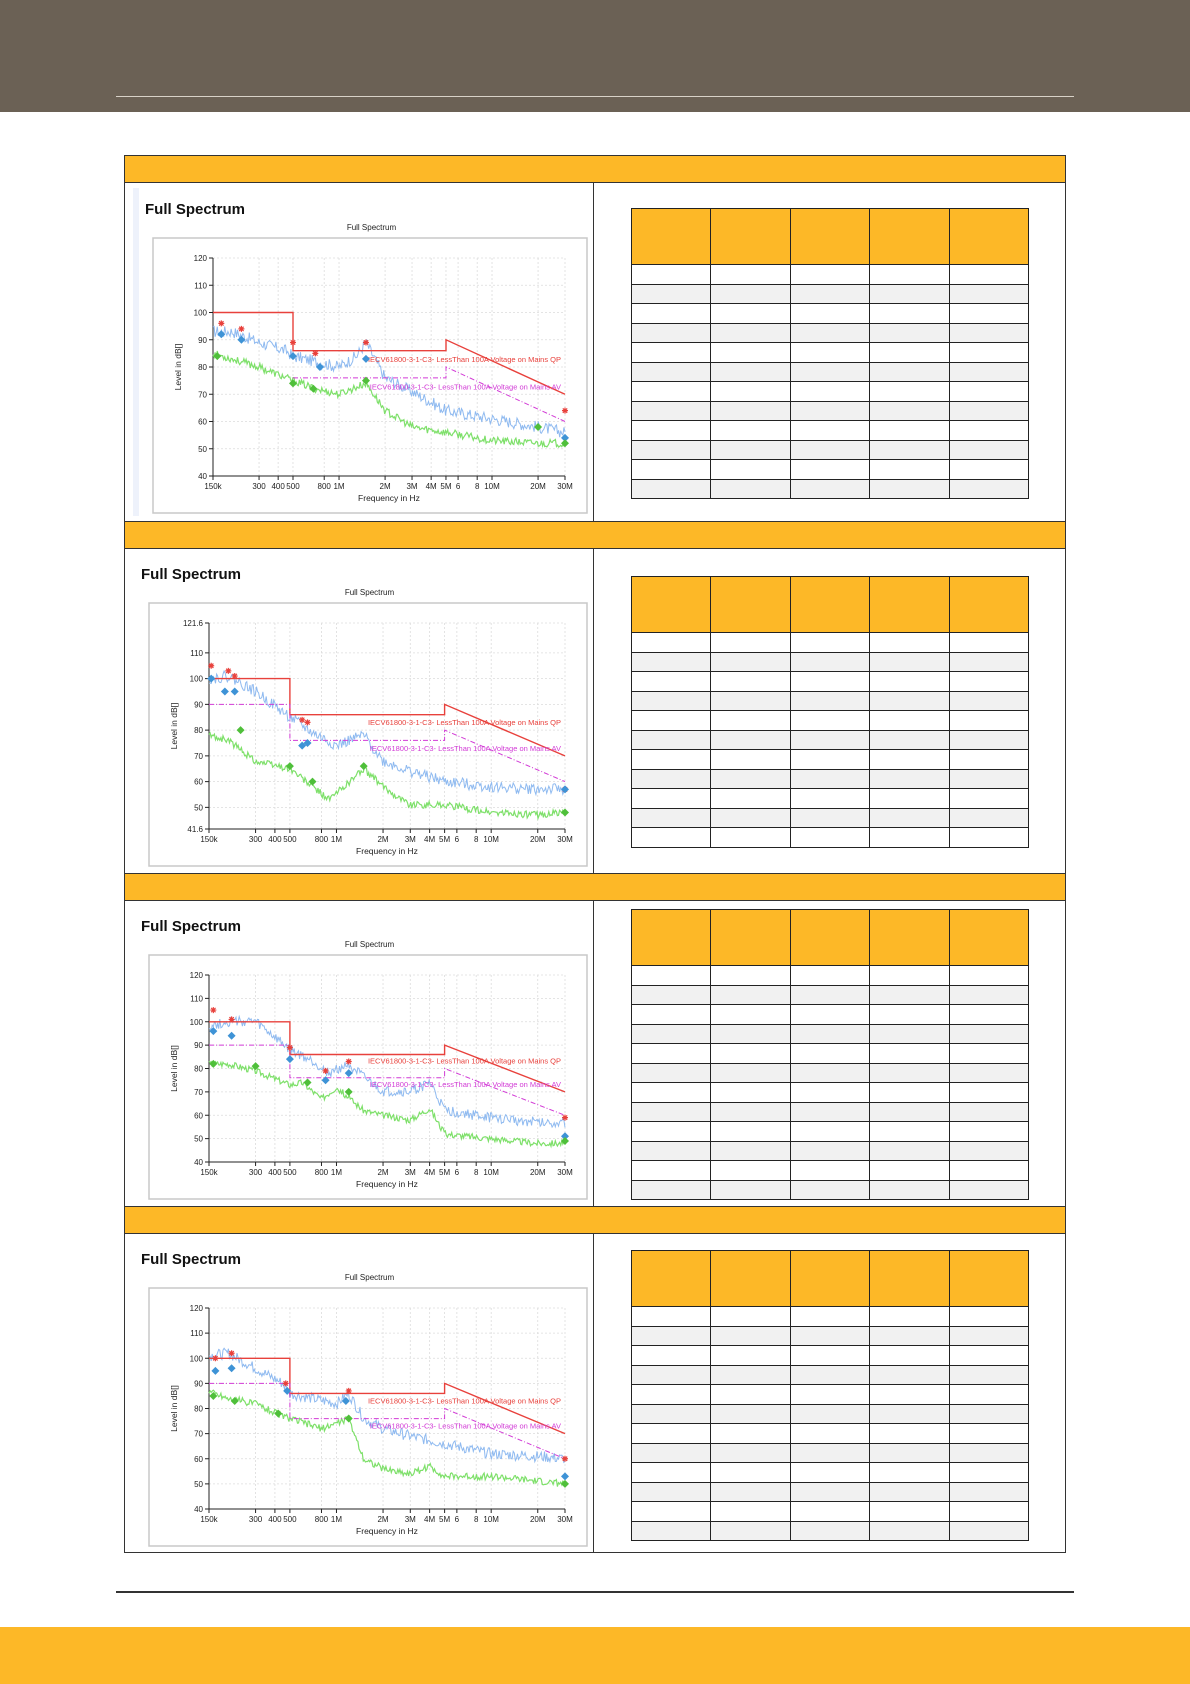 The height and width of the screenshot is (1684, 1190). I want to click on y-tick-label: 41.6, so click(195, 829).